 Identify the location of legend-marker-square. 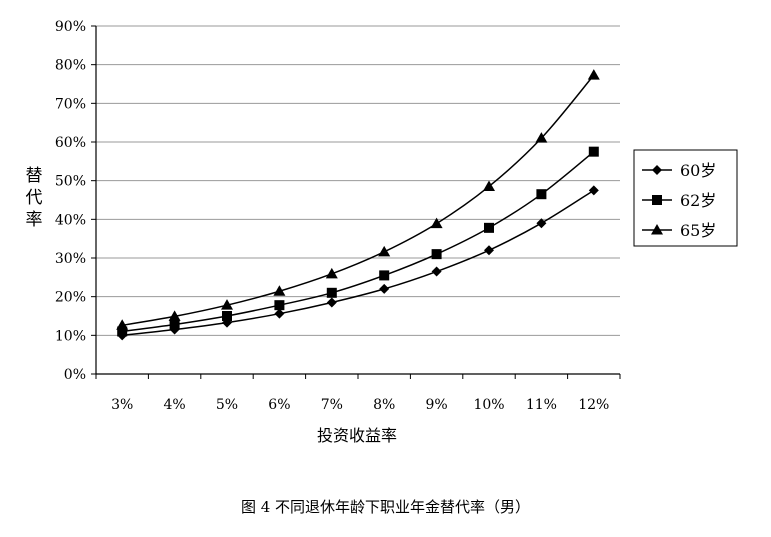
(657, 200).